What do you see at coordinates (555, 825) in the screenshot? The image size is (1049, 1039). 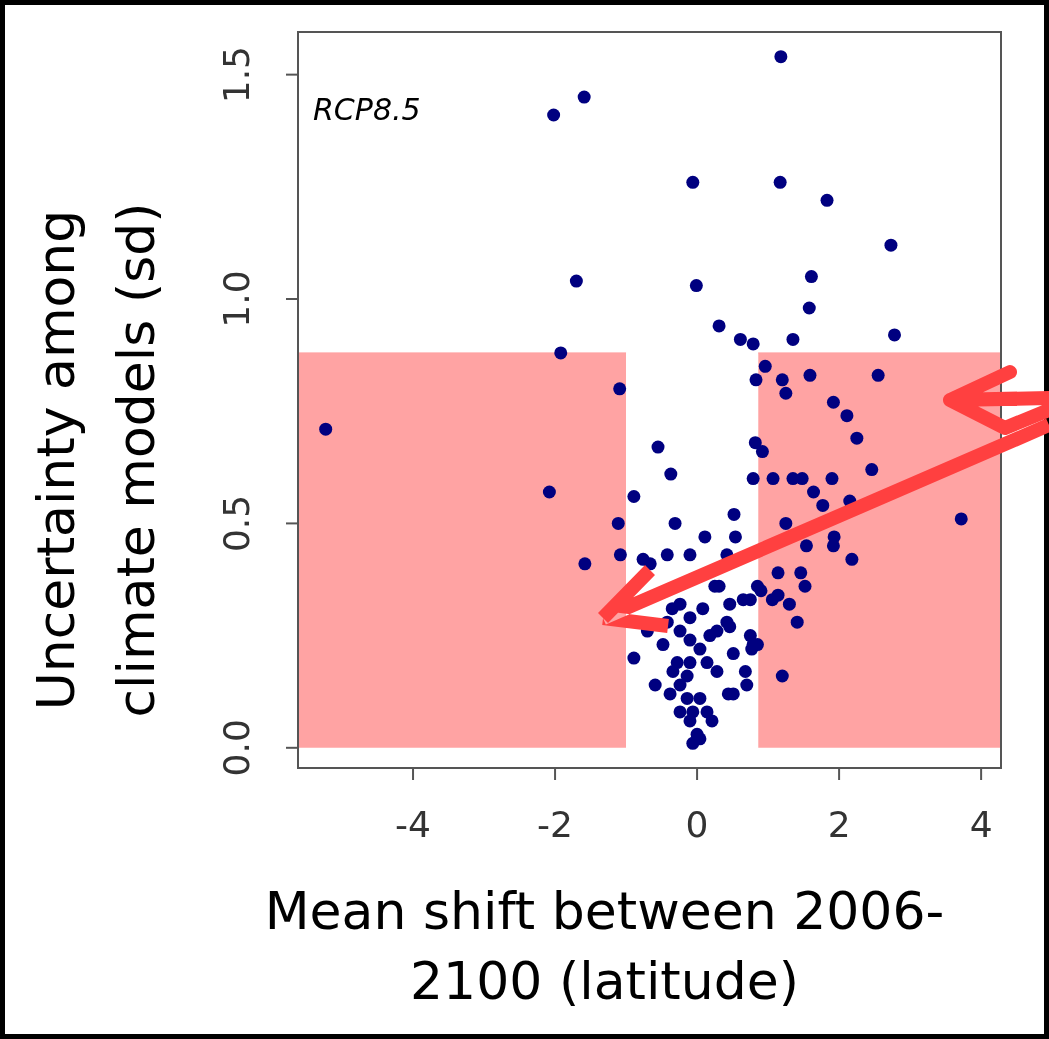 I see `x-tick-label: -2` at bounding box center [555, 825].